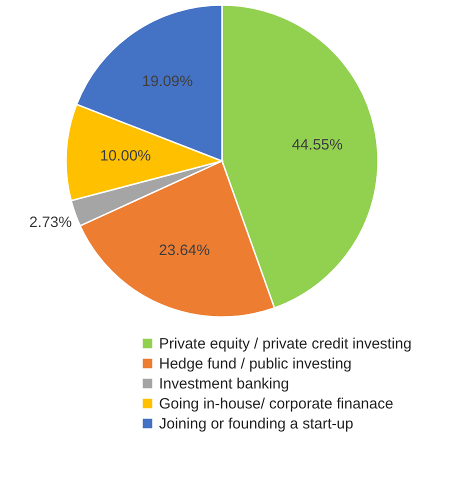 This screenshot has height=493, width=472. Describe the element at coordinates (317, 145) in the screenshot. I see `data-label: 44.55%` at that location.